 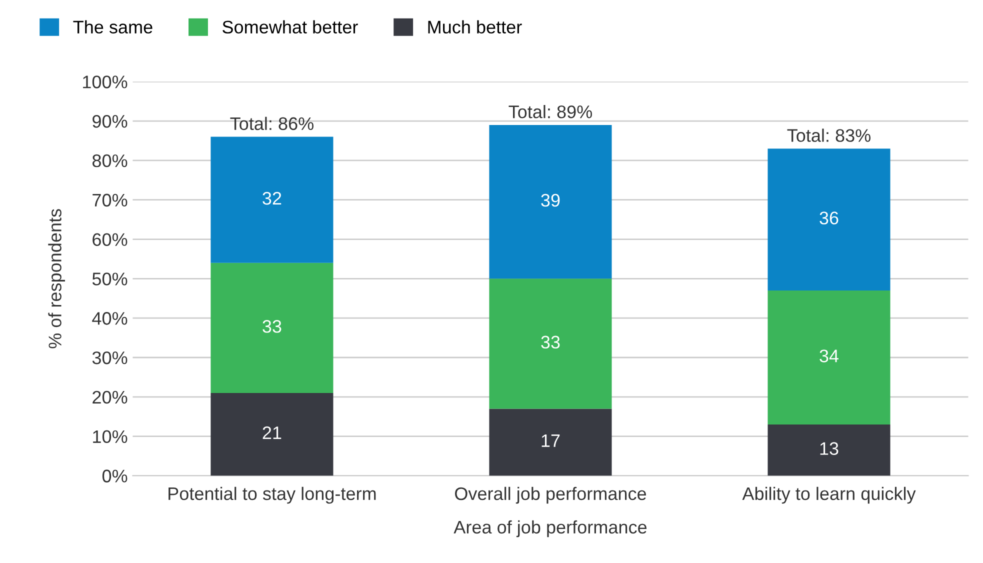 What do you see at coordinates (105, 82) in the screenshot?
I see `y-tick-label: 100%` at bounding box center [105, 82].